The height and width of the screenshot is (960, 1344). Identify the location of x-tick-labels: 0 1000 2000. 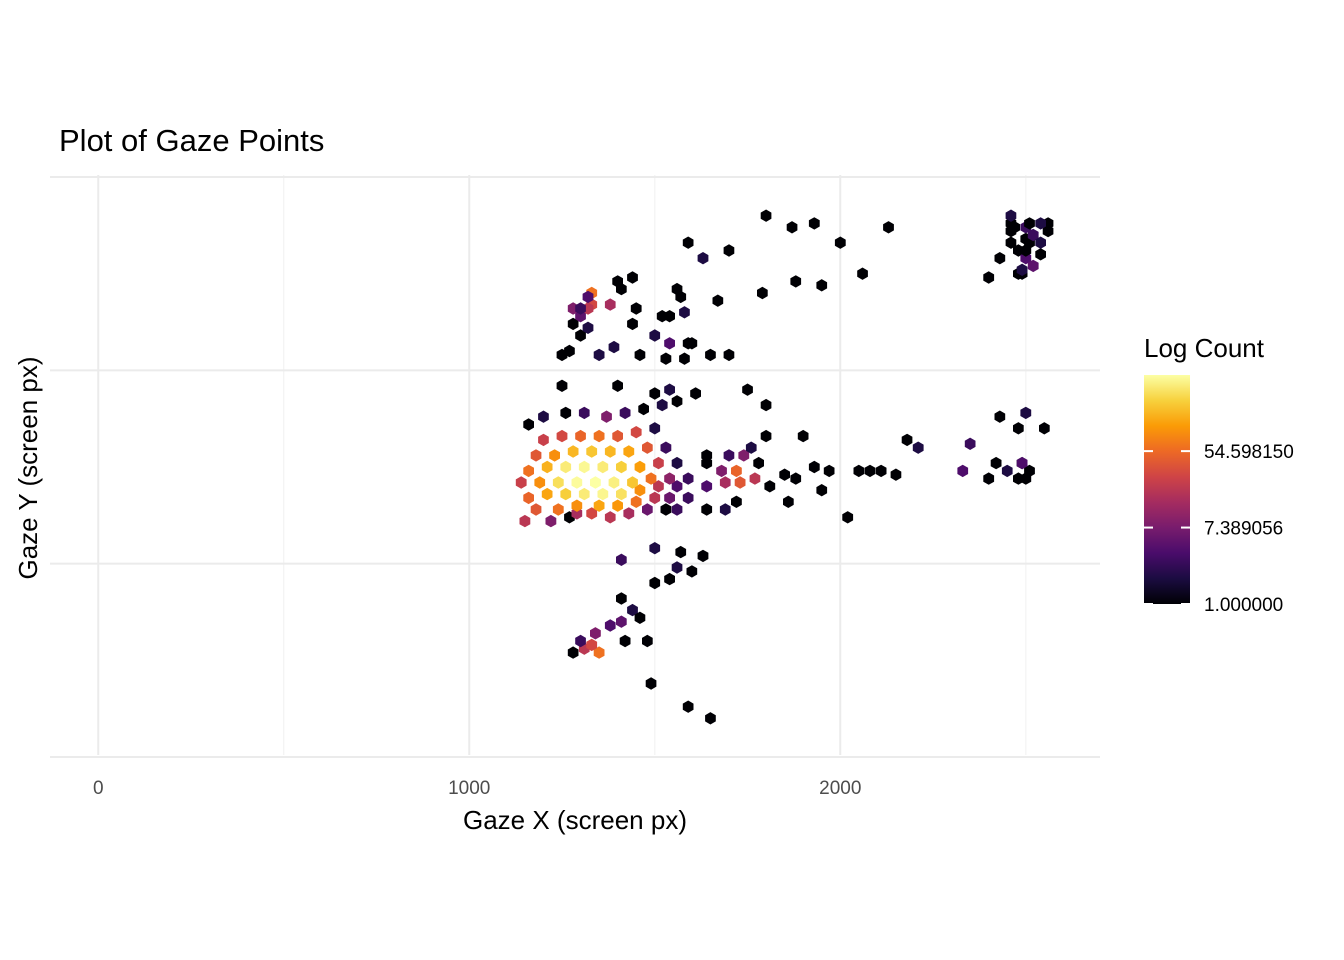
(477, 788).